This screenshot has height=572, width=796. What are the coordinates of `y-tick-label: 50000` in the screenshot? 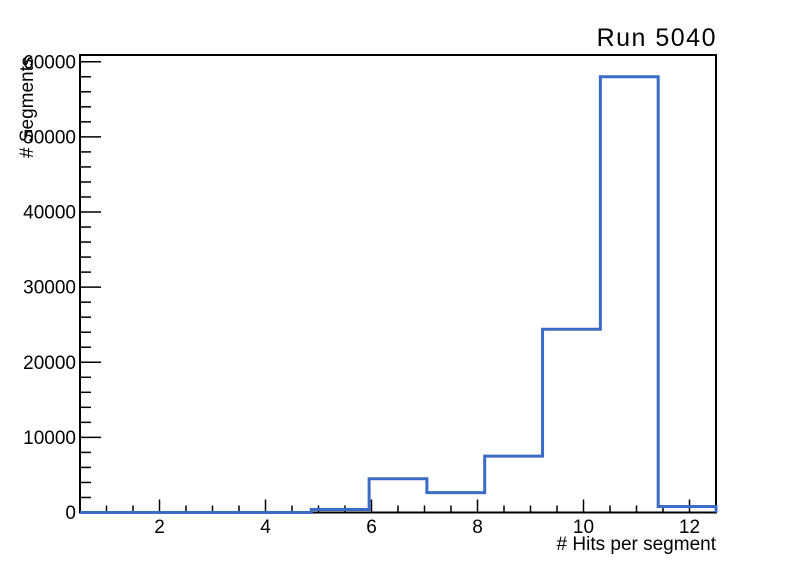 It's located at (49, 137).